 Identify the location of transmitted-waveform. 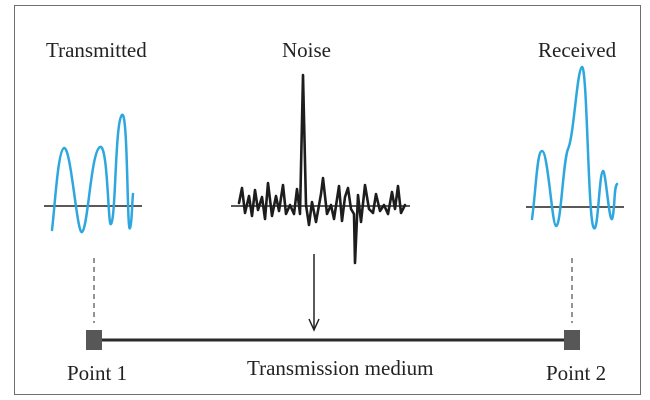
(92, 173).